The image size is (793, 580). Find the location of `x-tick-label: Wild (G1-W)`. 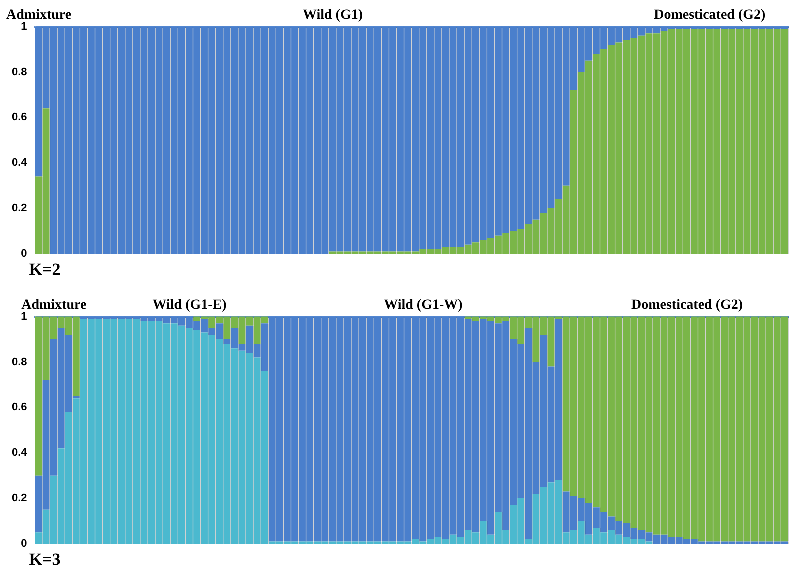

x-tick-label: Wild (G1-W) is located at coordinates (424, 306).